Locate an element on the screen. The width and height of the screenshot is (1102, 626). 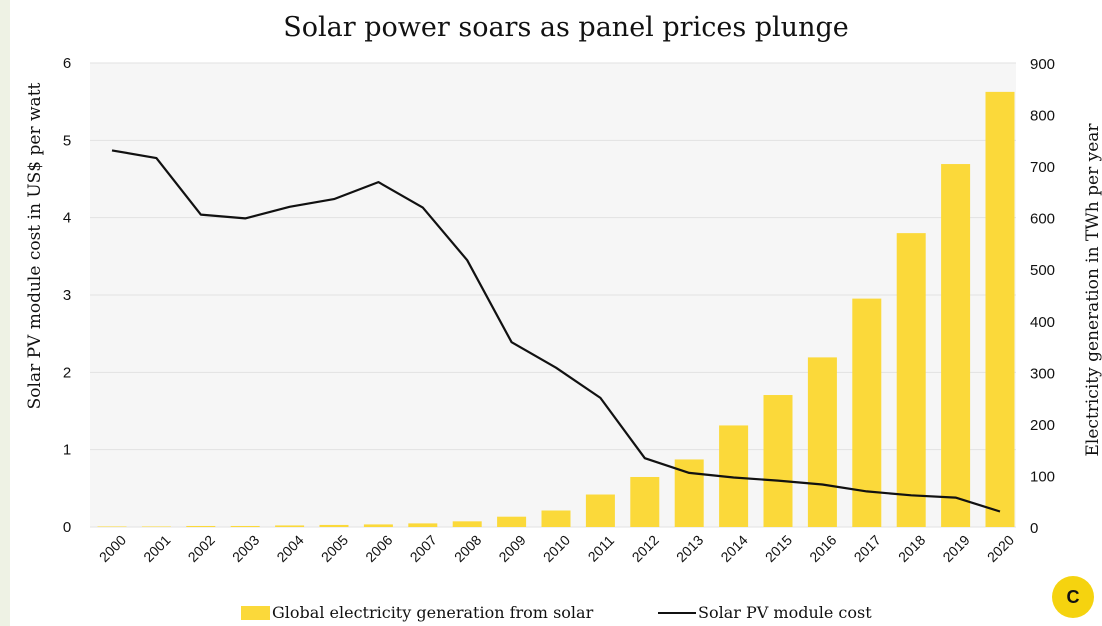
bar-2020 is located at coordinates (1000, 309).